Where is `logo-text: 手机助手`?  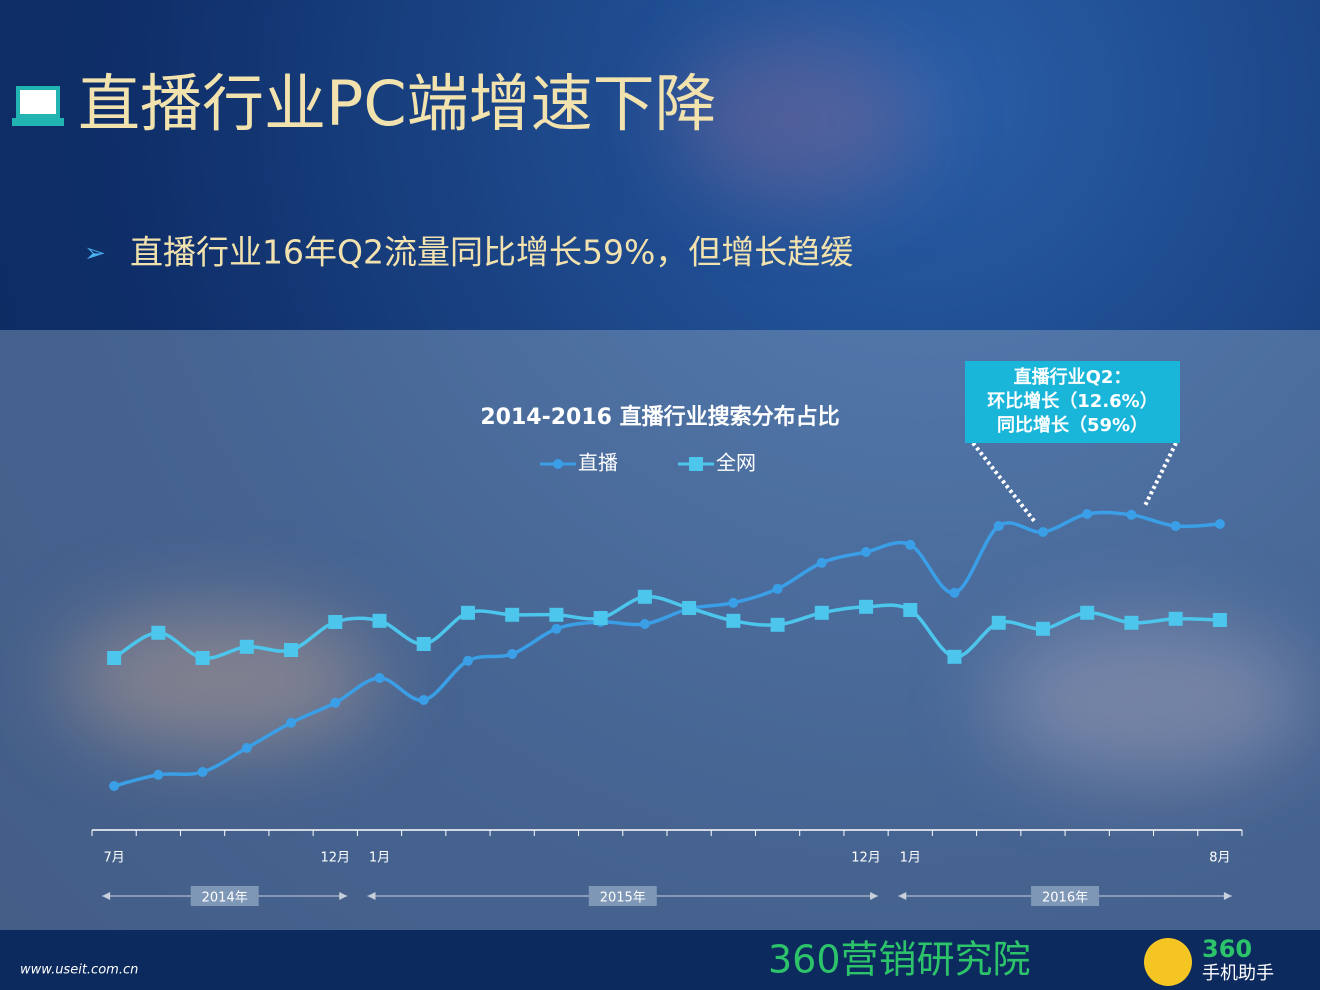 logo-text: 手机助手 is located at coordinates (1238, 973).